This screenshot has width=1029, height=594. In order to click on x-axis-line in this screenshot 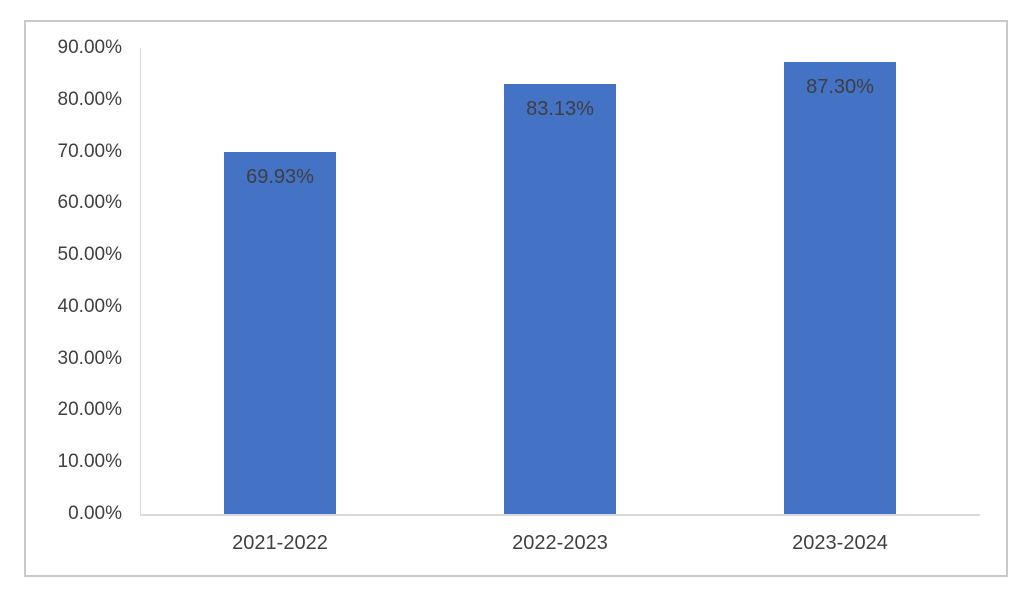, I will do `click(560, 515)`.